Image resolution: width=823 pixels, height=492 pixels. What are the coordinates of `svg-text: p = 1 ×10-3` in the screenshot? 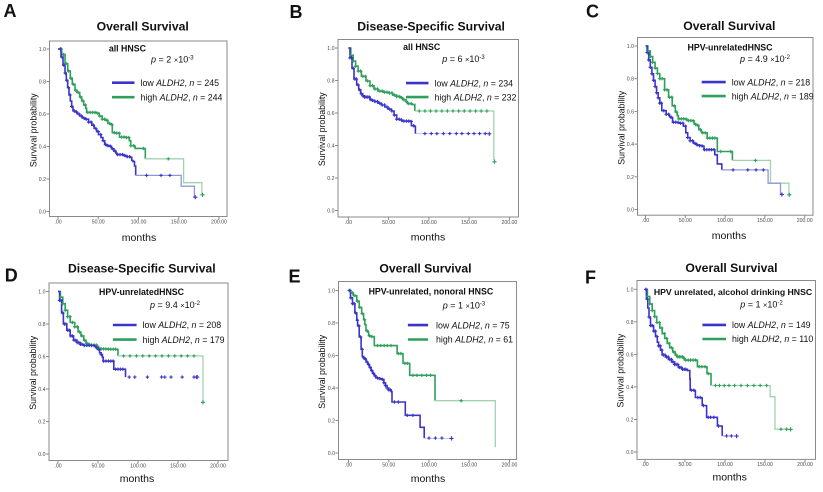 It's located at (464, 305).